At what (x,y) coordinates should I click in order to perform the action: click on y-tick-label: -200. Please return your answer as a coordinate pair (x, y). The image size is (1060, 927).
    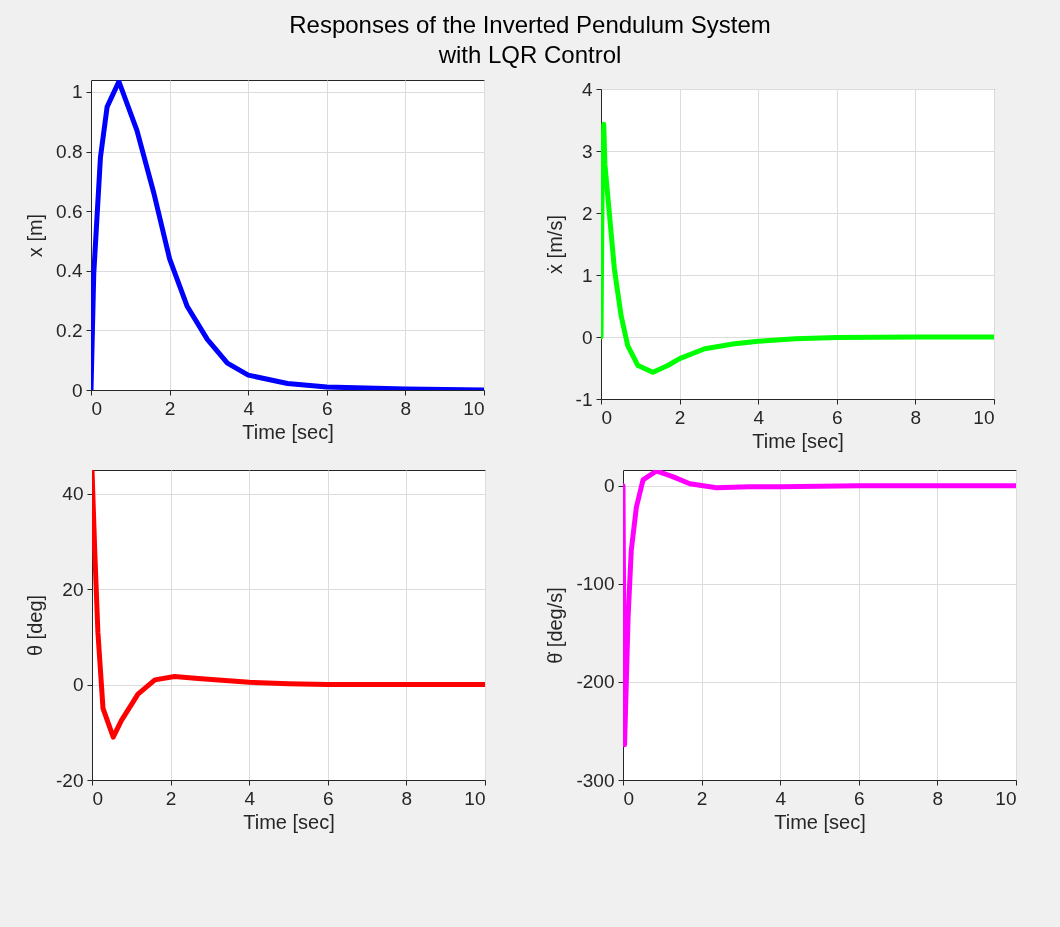
    Looking at the image, I should click on (595, 682).